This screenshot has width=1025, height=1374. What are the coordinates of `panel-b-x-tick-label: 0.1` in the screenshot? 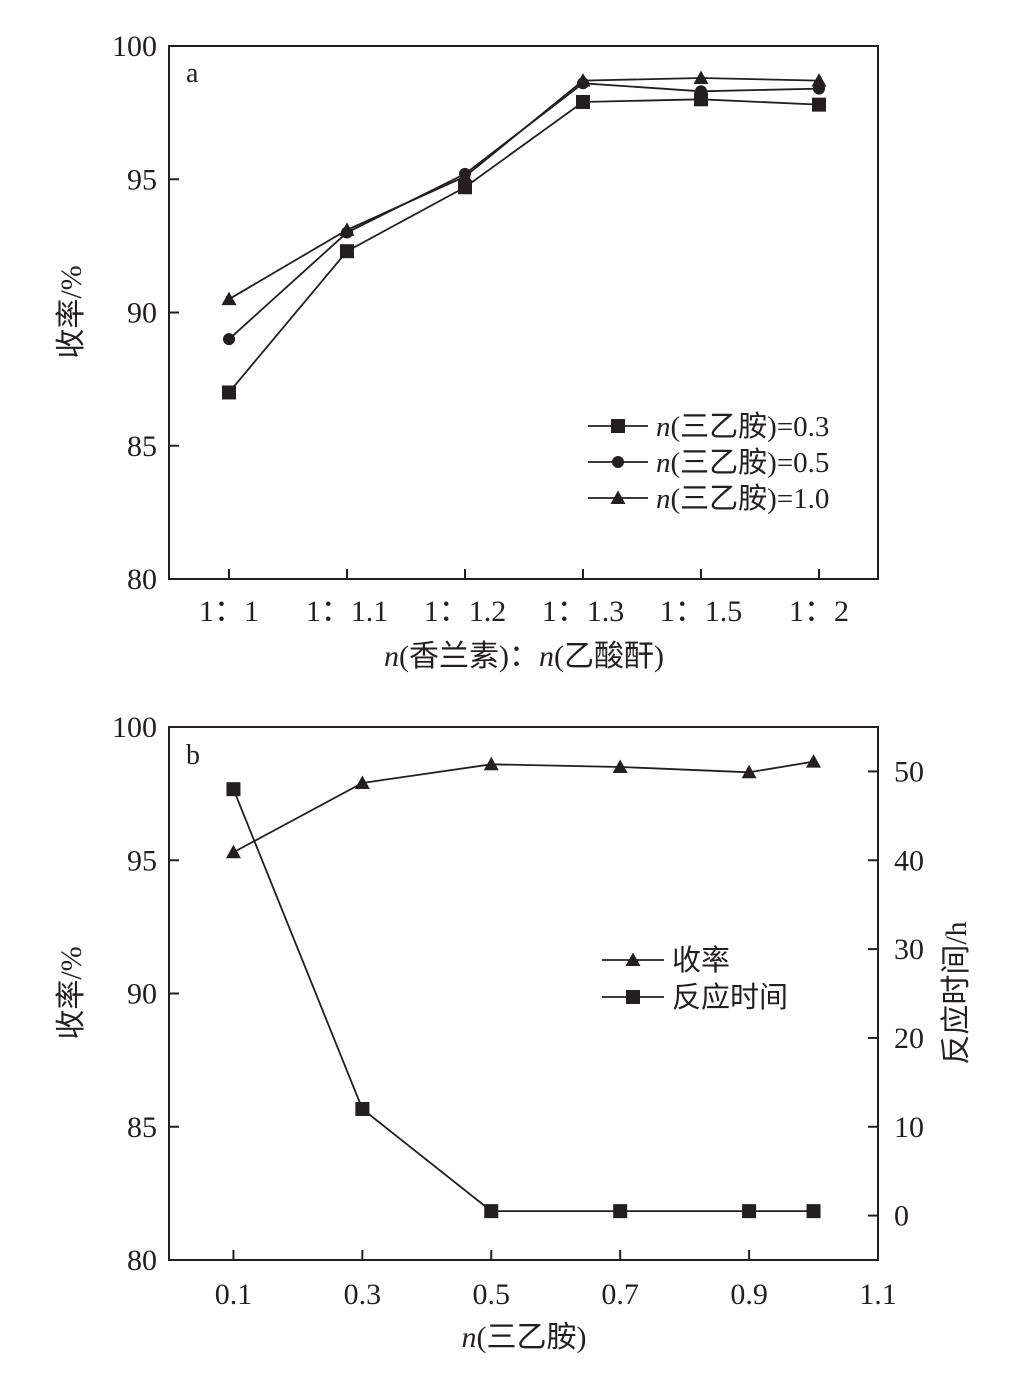 It's located at (234, 1294).